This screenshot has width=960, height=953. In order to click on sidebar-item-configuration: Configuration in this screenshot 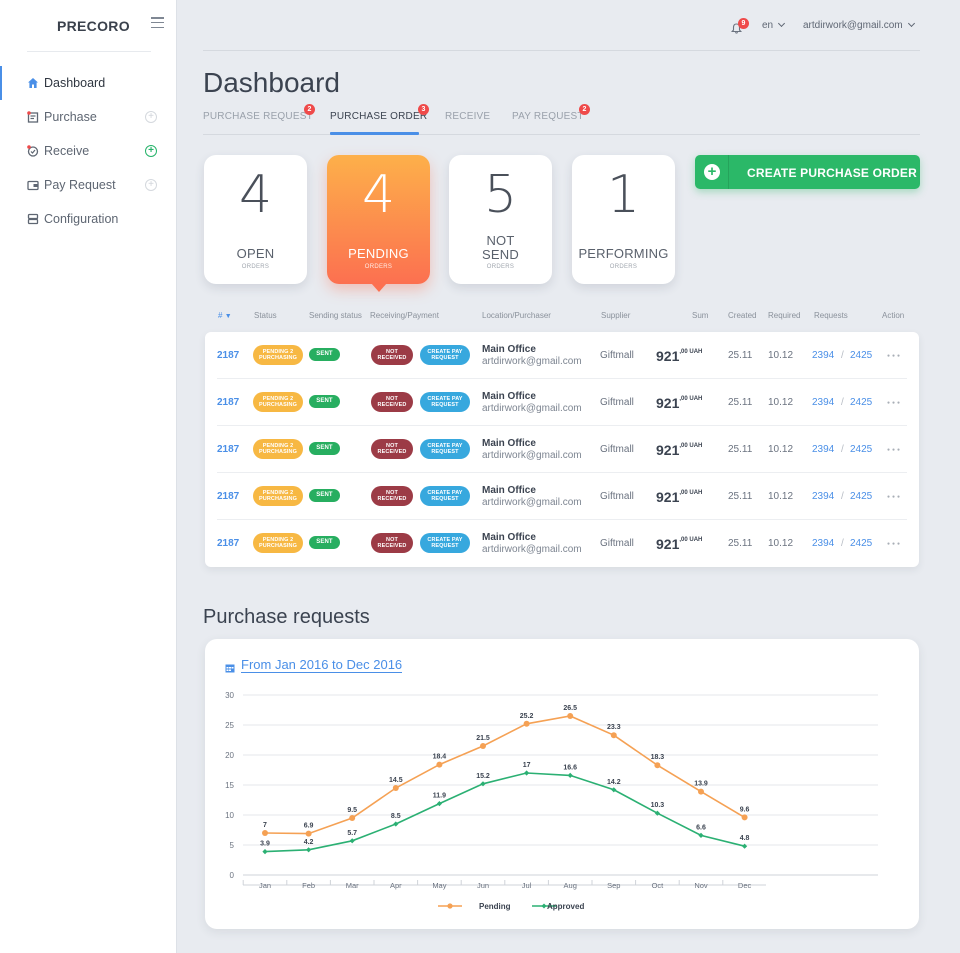, I will do `click(88, 219)`.